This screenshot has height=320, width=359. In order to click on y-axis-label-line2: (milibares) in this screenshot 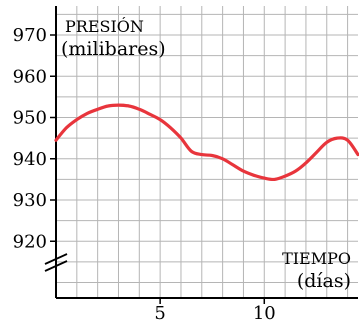, I will do `click(113, 49)`.